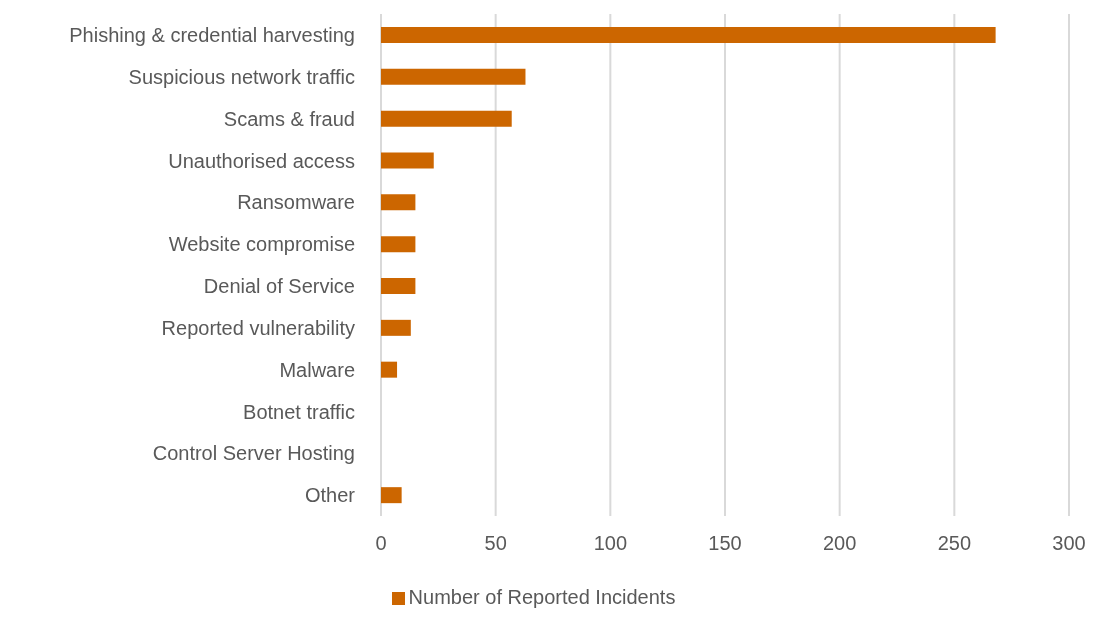 The width and height of the screenshot is (1099, 621). I want to click on x-tick-label: 150, so click(725, 543).